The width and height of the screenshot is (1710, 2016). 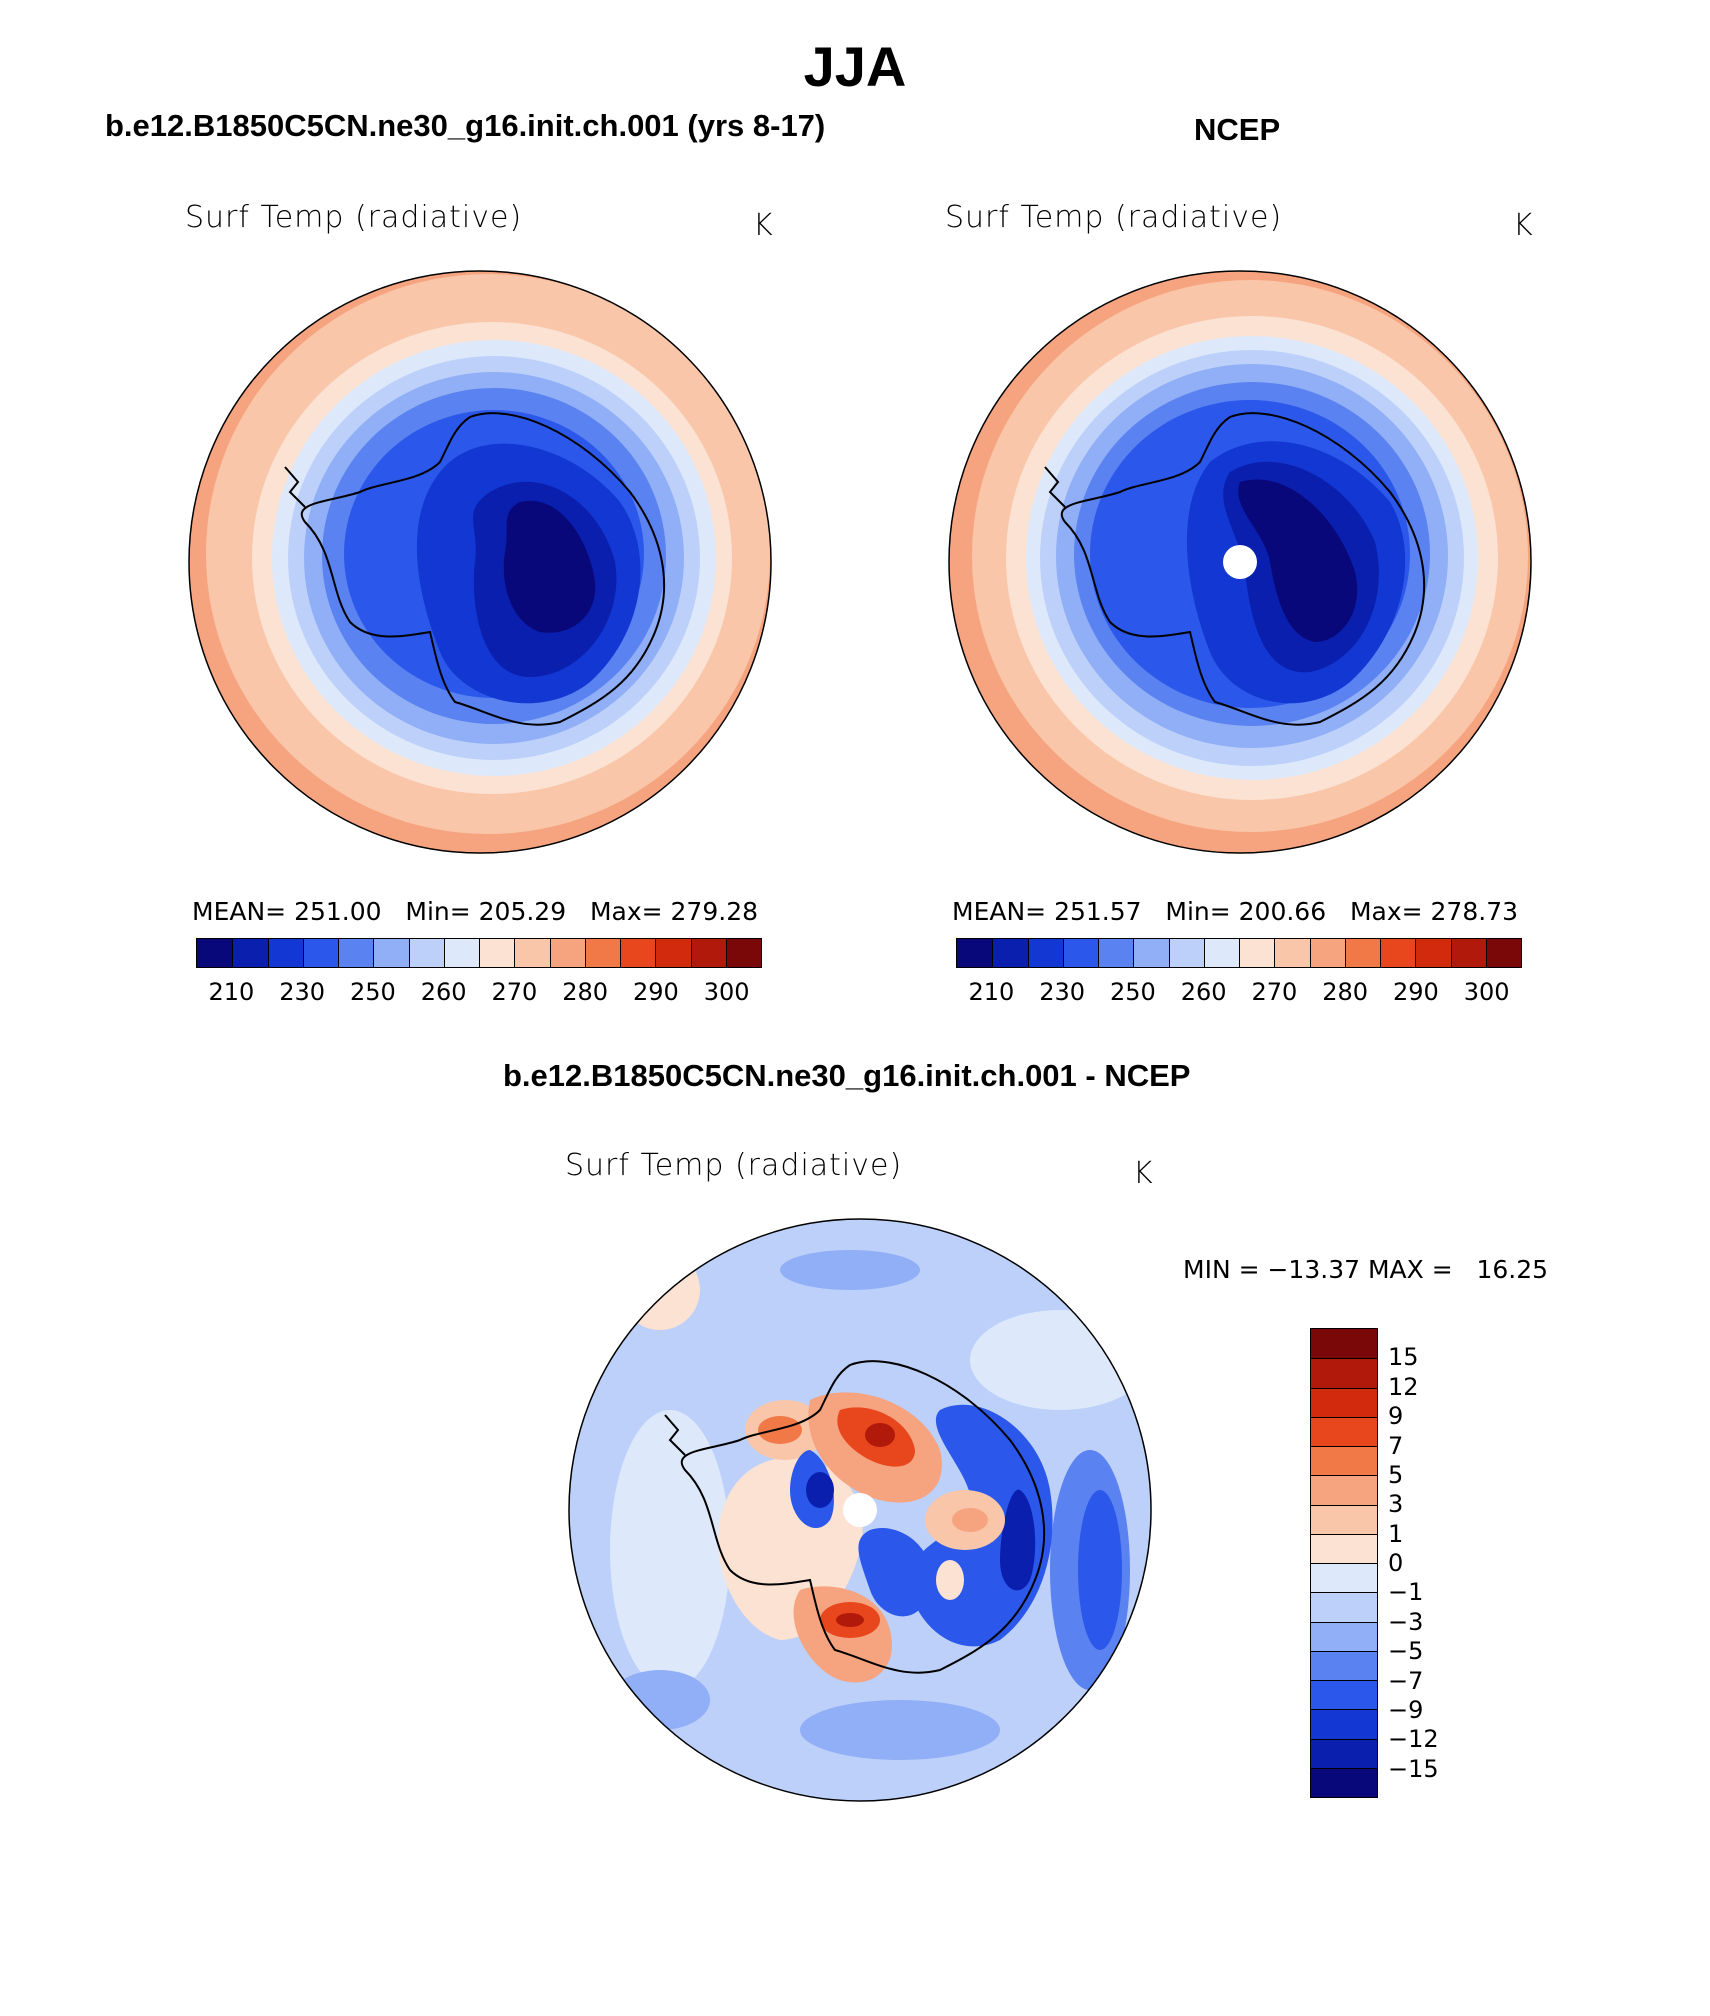 What do you see at coordinates (1240, 562) in the screenshot?
I see `panel-2-map` at bounding box center [1240, 562].